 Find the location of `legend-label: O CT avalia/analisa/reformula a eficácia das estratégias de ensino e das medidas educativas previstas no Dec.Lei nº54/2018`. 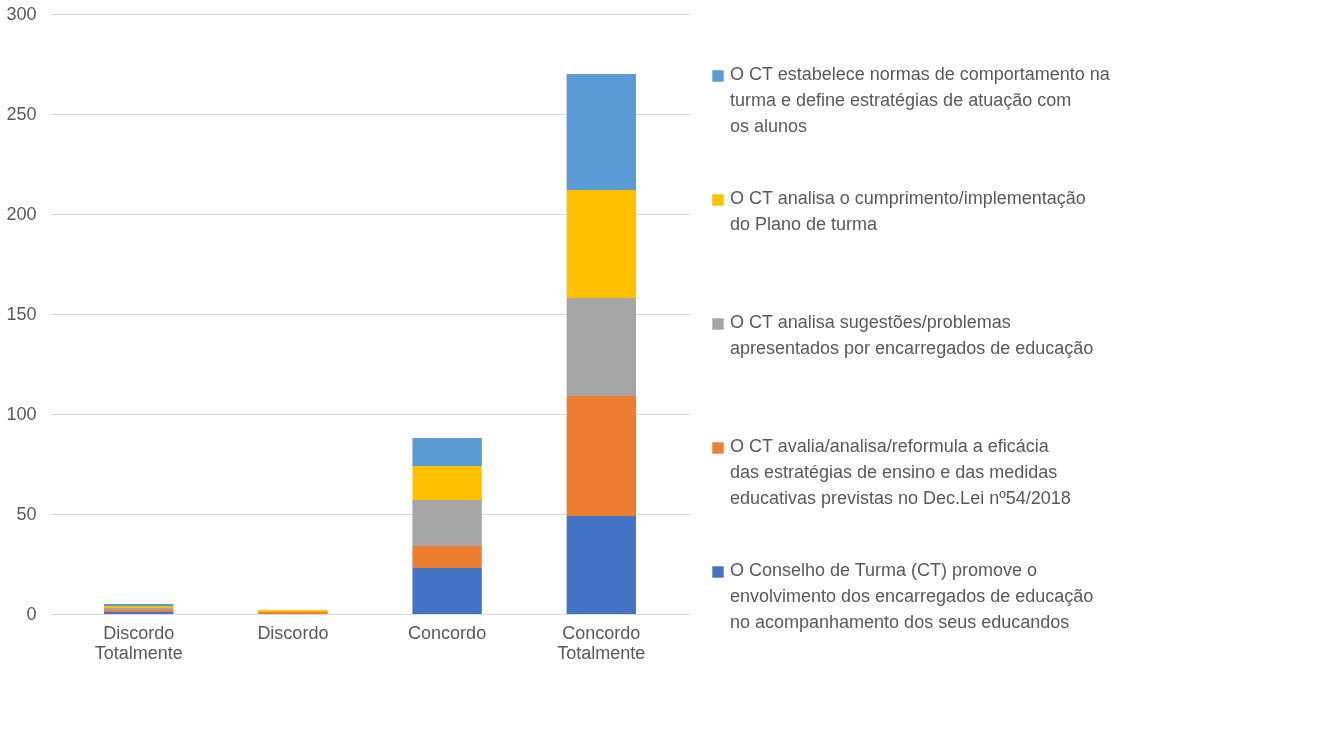

legend-label: O CT avalia/analisa/reformula a eficácia das estratégias de ensino e das medidas educativas previstas no Dec.Lei nº54/2018 is located at coordinates (900, 472).